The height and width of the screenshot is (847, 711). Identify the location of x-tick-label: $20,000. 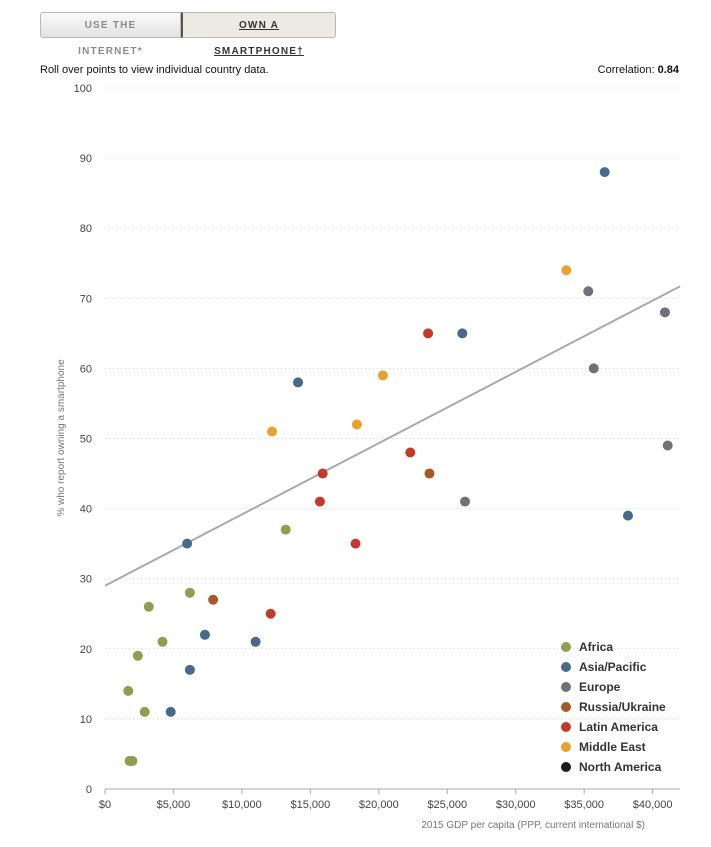
(379, 805).